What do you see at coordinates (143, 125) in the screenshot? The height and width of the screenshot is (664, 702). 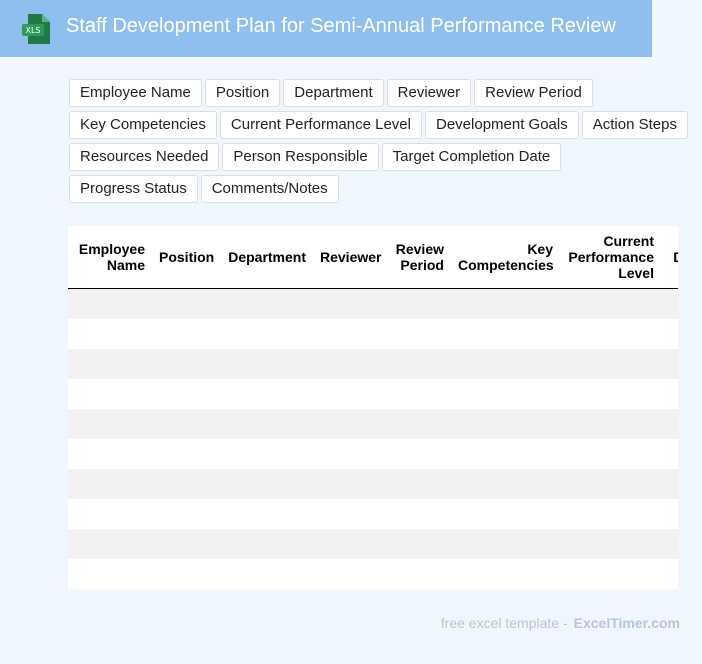 I see `field-chip: Key Competencies` at bounding box center [143, 125].